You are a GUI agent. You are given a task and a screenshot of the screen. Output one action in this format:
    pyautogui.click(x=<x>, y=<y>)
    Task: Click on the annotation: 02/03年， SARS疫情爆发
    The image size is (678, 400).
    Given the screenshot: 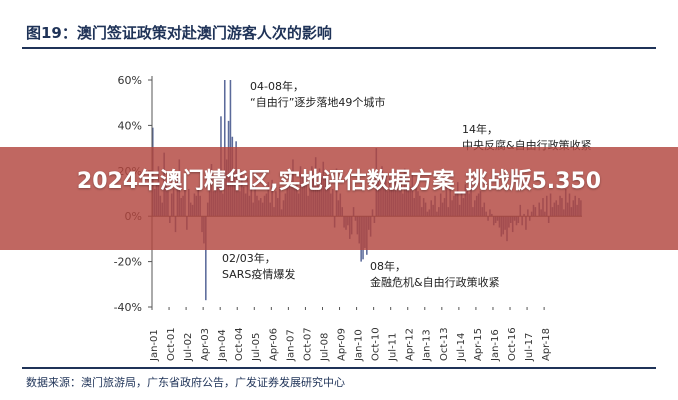 What is the action you would take?
    pyautogui.click(x=258, y=266)
    